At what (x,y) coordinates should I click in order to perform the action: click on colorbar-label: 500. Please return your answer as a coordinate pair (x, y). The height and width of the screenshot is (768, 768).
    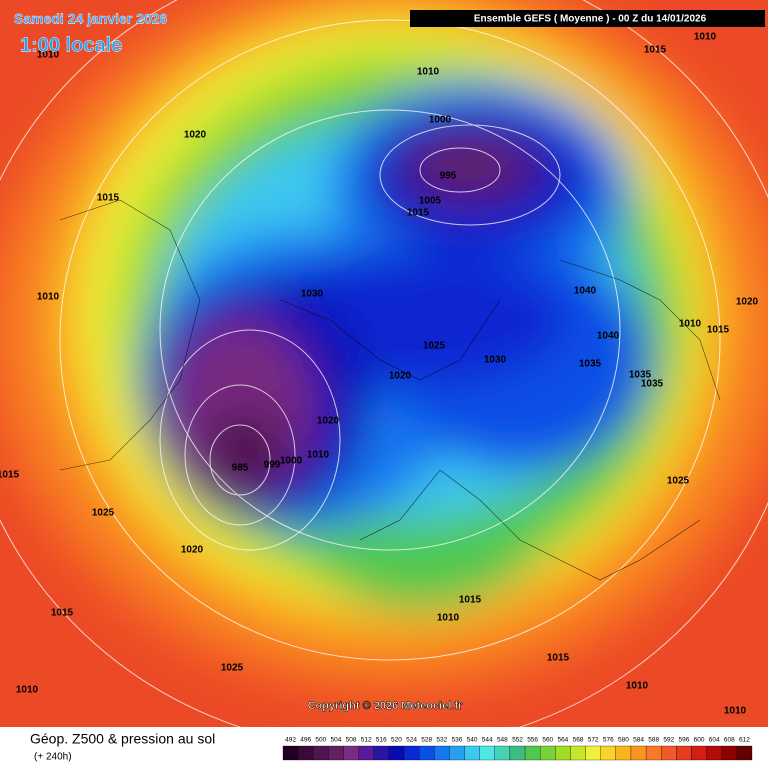
    Looking at the image, I should click on (320, 740).